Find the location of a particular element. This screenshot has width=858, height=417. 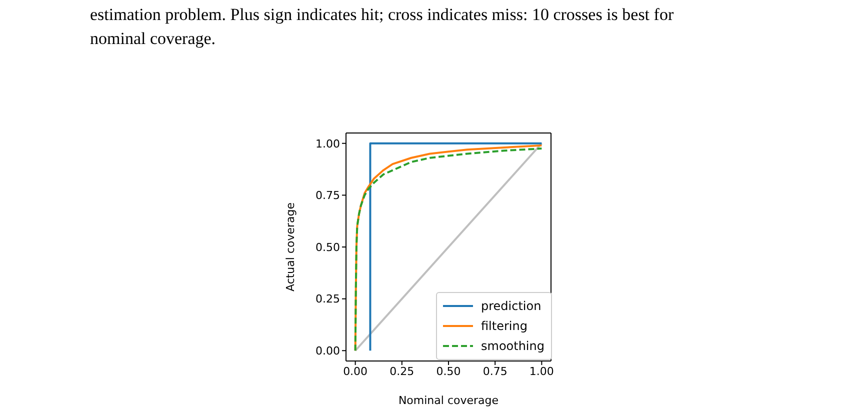

y-tick-label: 1.00 is located at coordinates (328, 143).